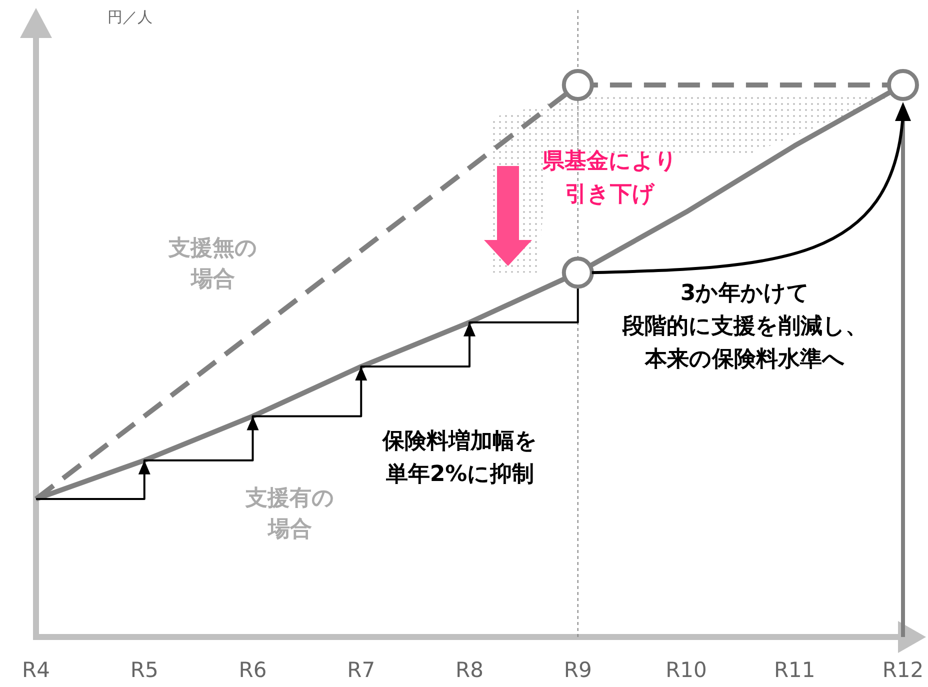 The width and height of the screenshot is (928, 687). I want to click on x-tick-label: R10, so click(686, 670).